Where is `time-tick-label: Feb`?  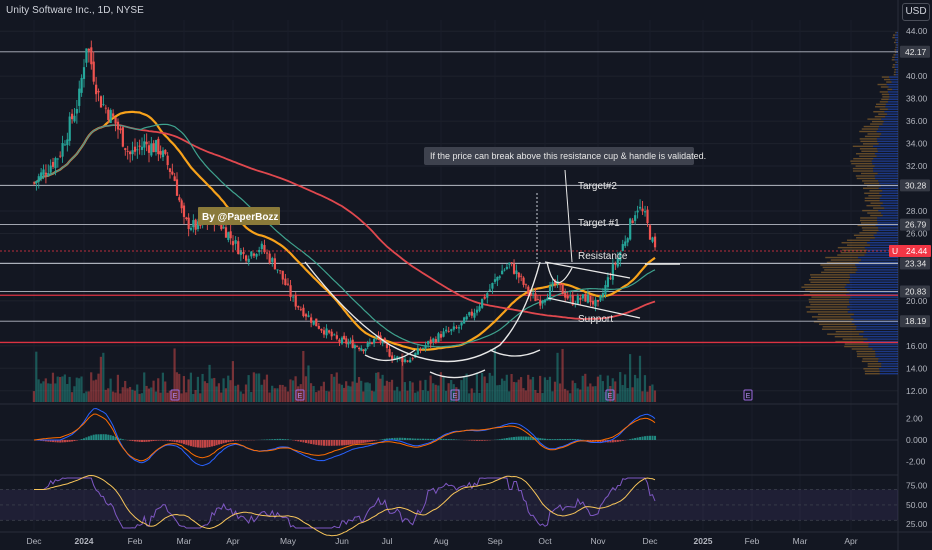 time-tick-label: Feb is located at coordinates (135, 541).